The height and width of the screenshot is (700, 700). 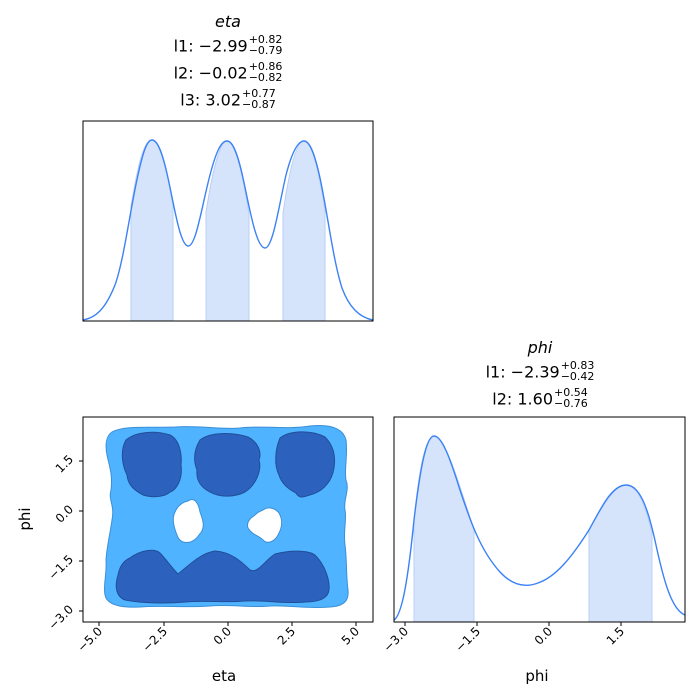 I want to click on eta-density-curve, so click(x=228, y=230).